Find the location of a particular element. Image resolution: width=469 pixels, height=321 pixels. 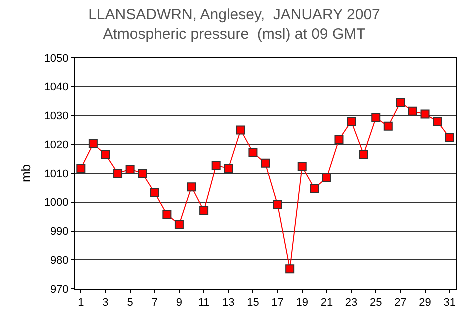

y-tick-label: 1020 is located at coordinates (56, 145).